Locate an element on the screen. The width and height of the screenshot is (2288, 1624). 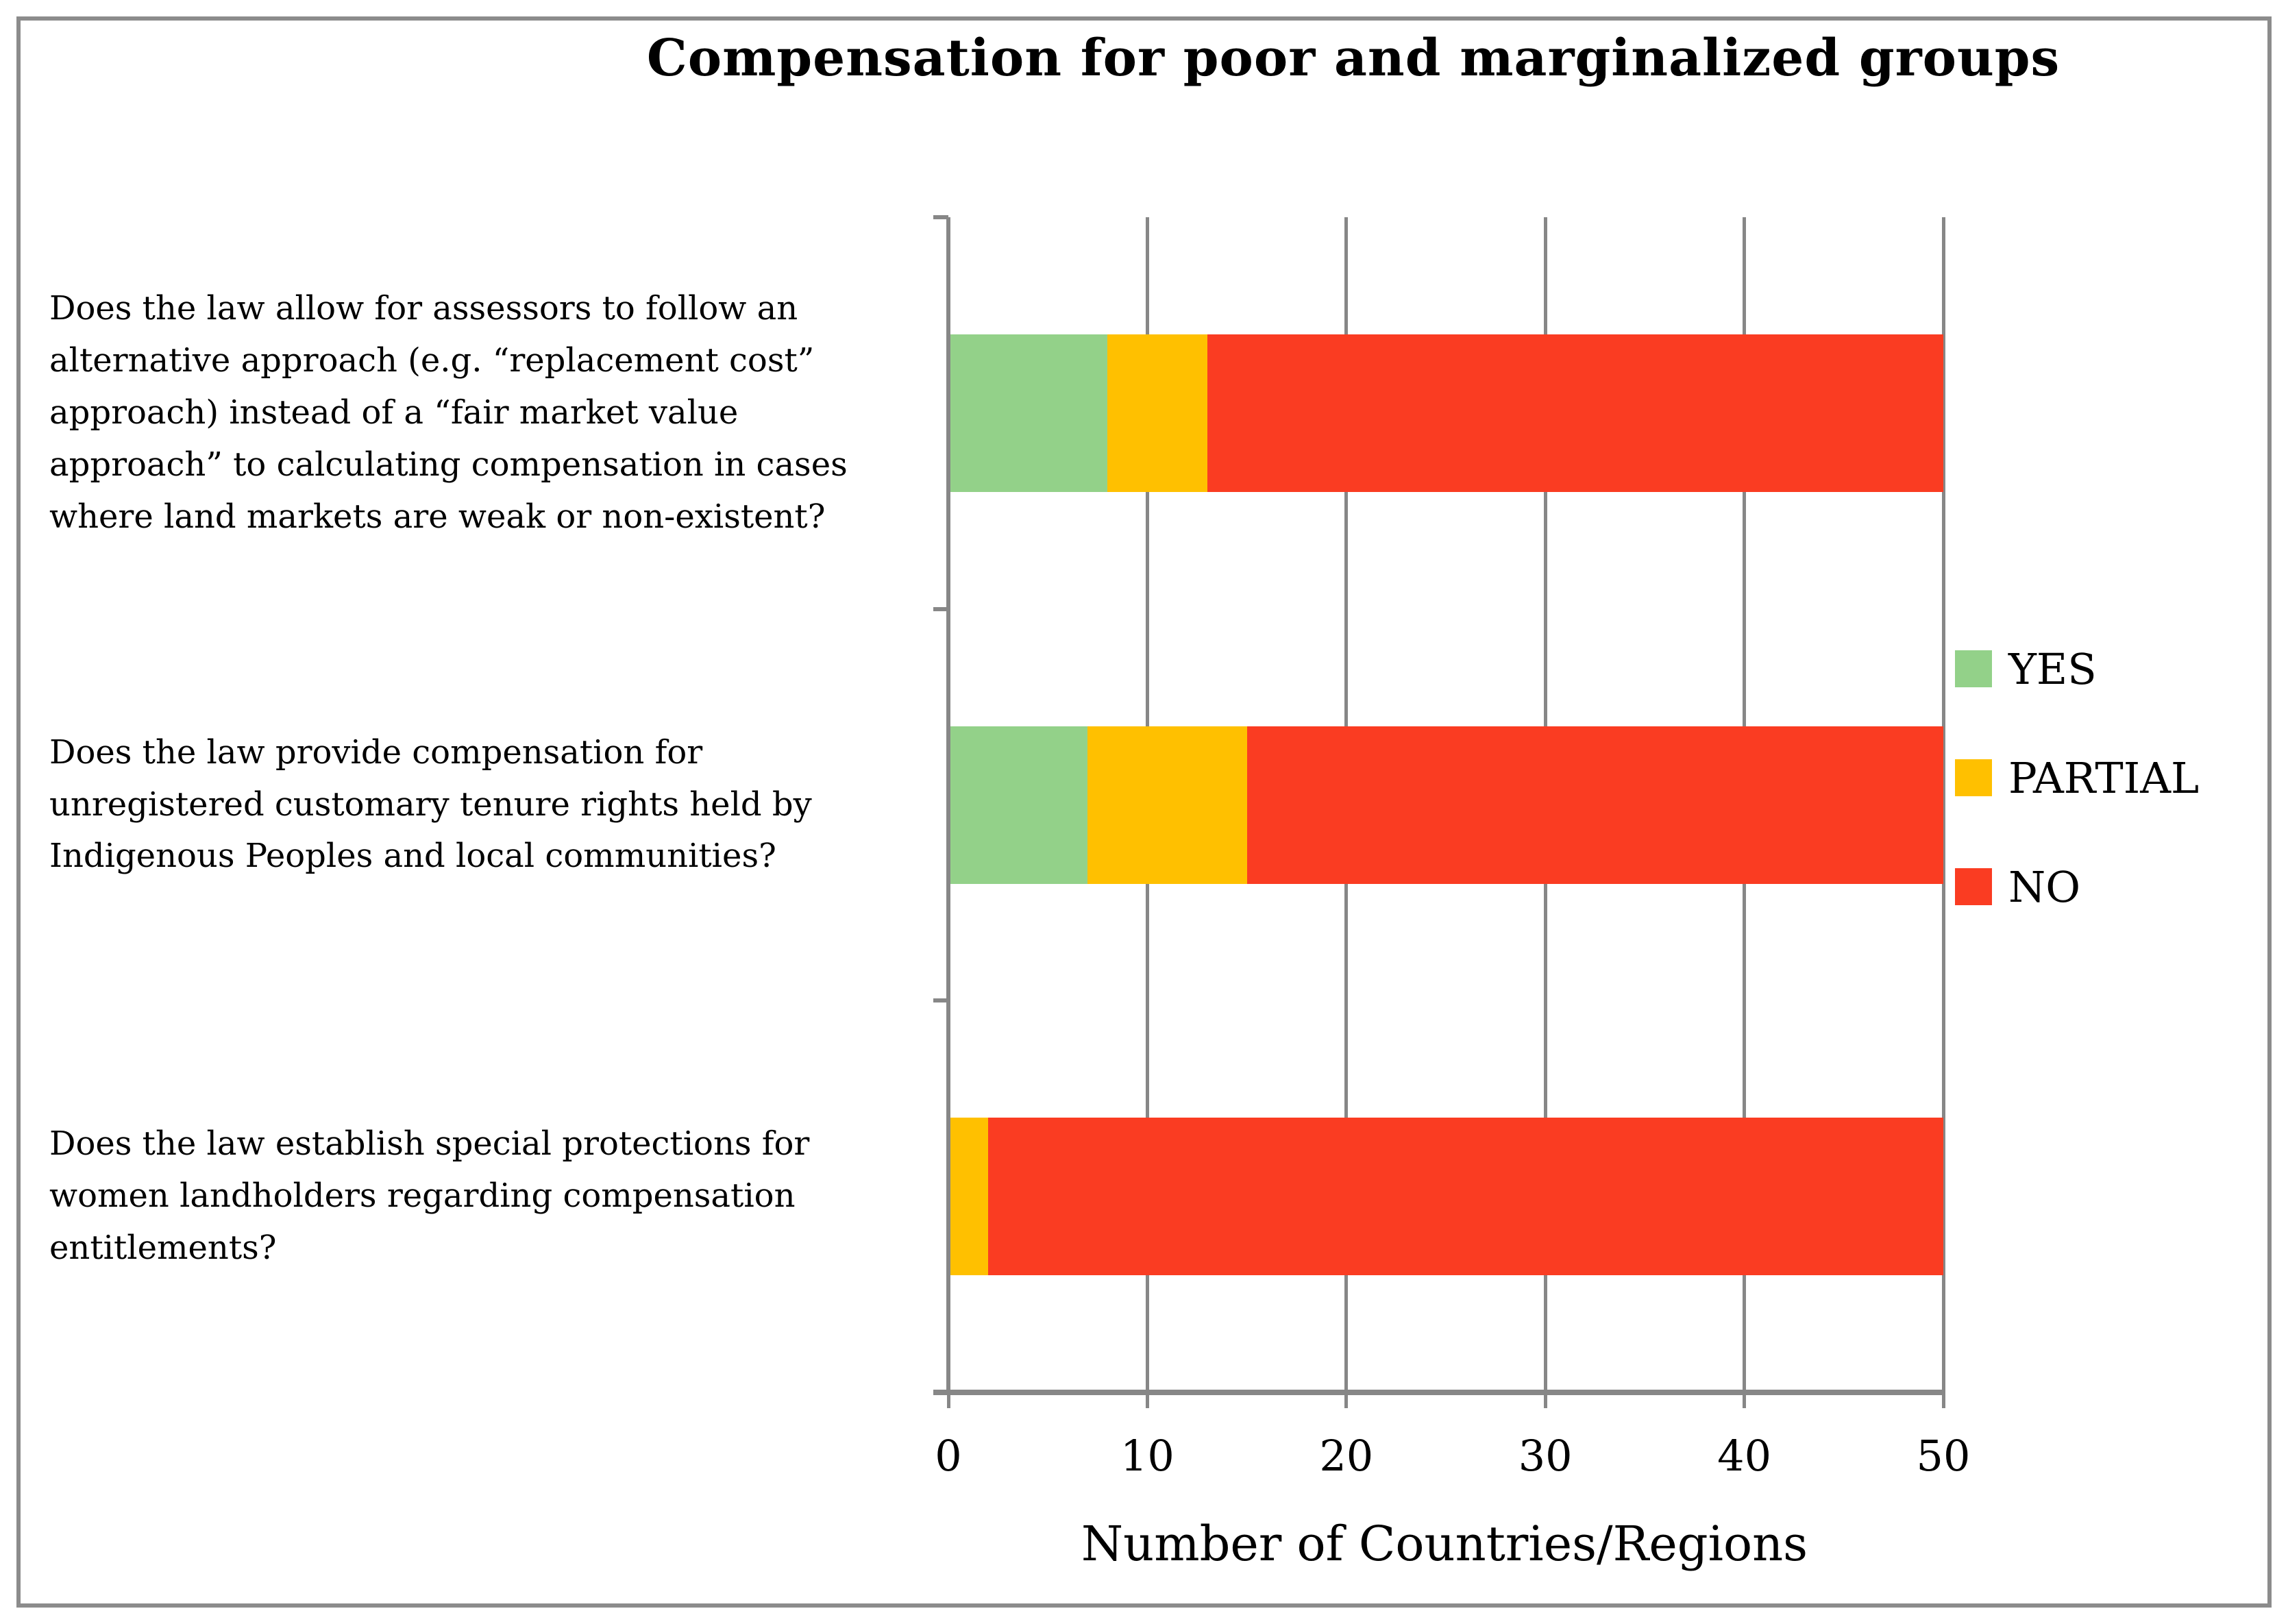
bar-1-segment-no is located at coordinates (1575, 413).